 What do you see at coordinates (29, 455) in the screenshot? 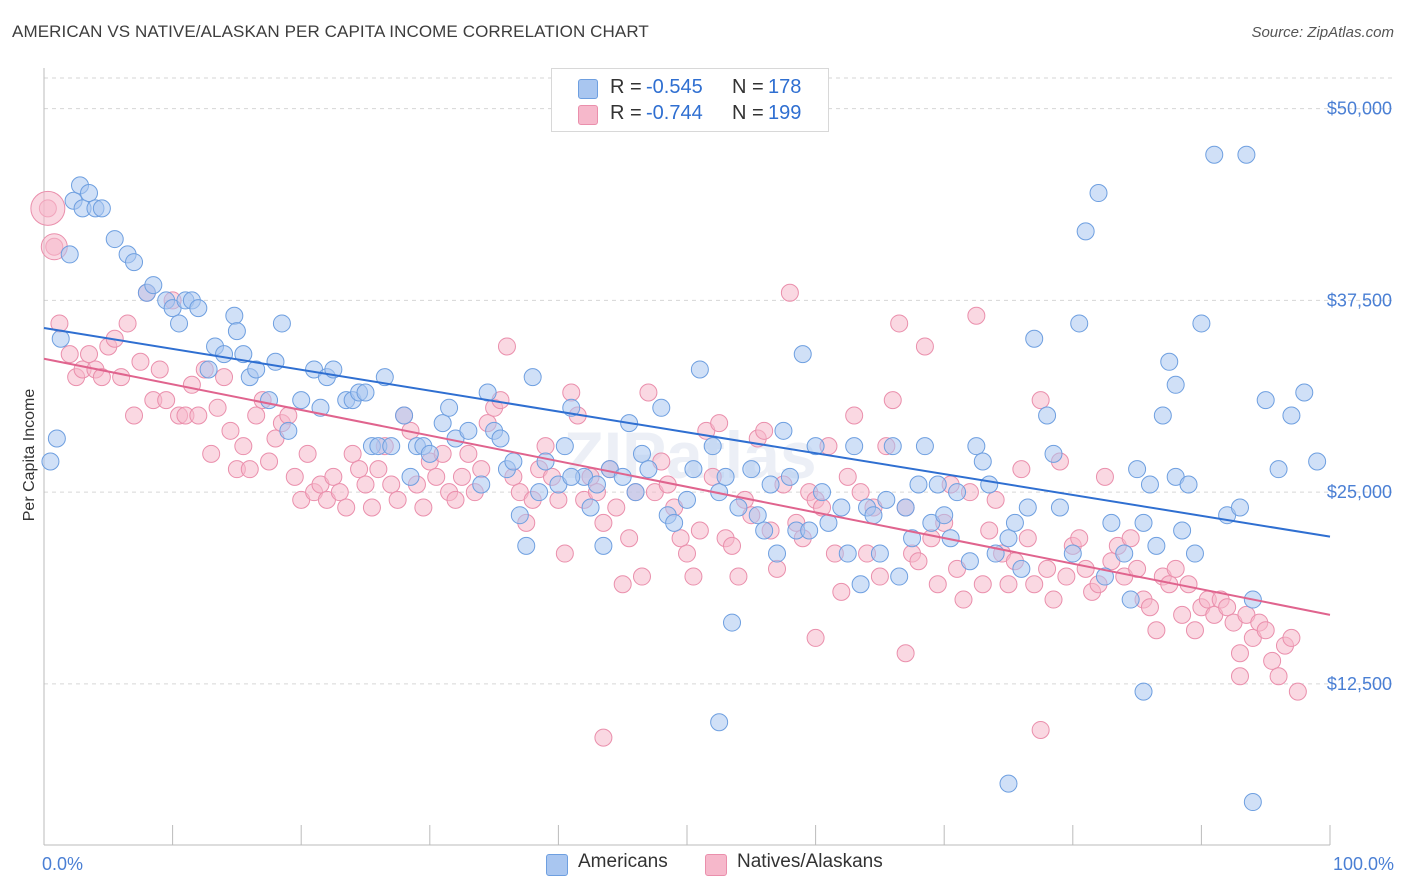
I see `y-axis-label: Per Capita Income` at bounding box center [29, 455].